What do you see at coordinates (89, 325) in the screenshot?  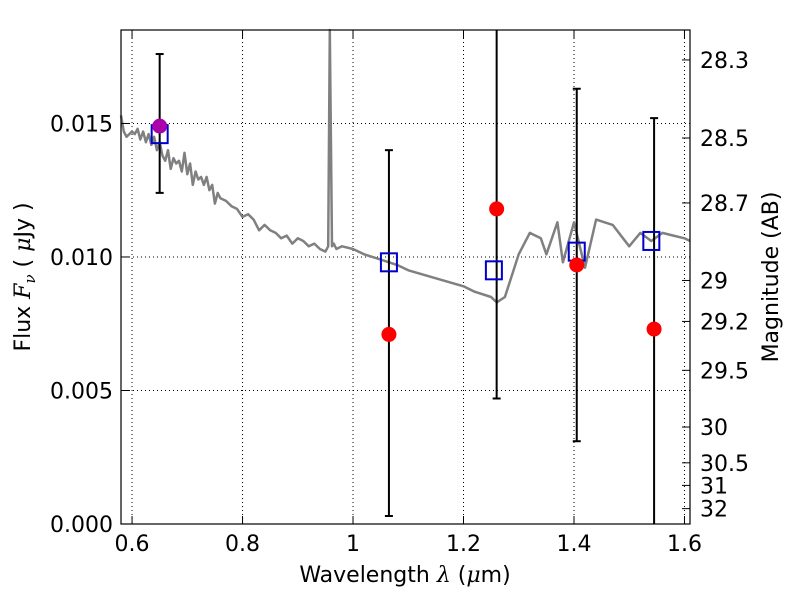 I see `y-axis-ticks: 0.000 0.005 0.010 0.015` at bounding box center [89, 325].